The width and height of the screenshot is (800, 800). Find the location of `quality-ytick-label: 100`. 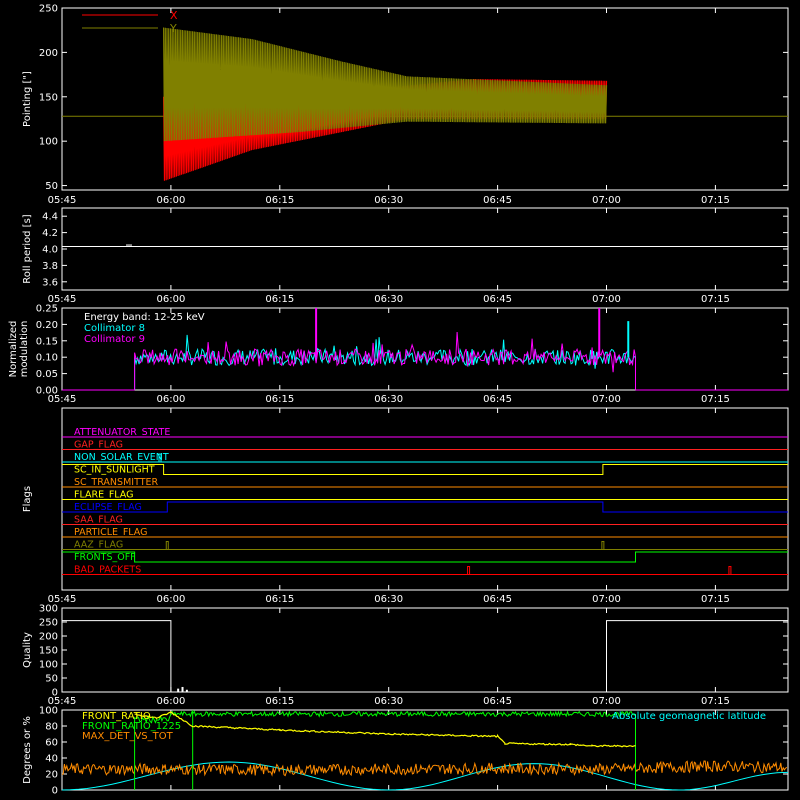

quality-ytick-label: 100 is located at coordinates (48, 665).